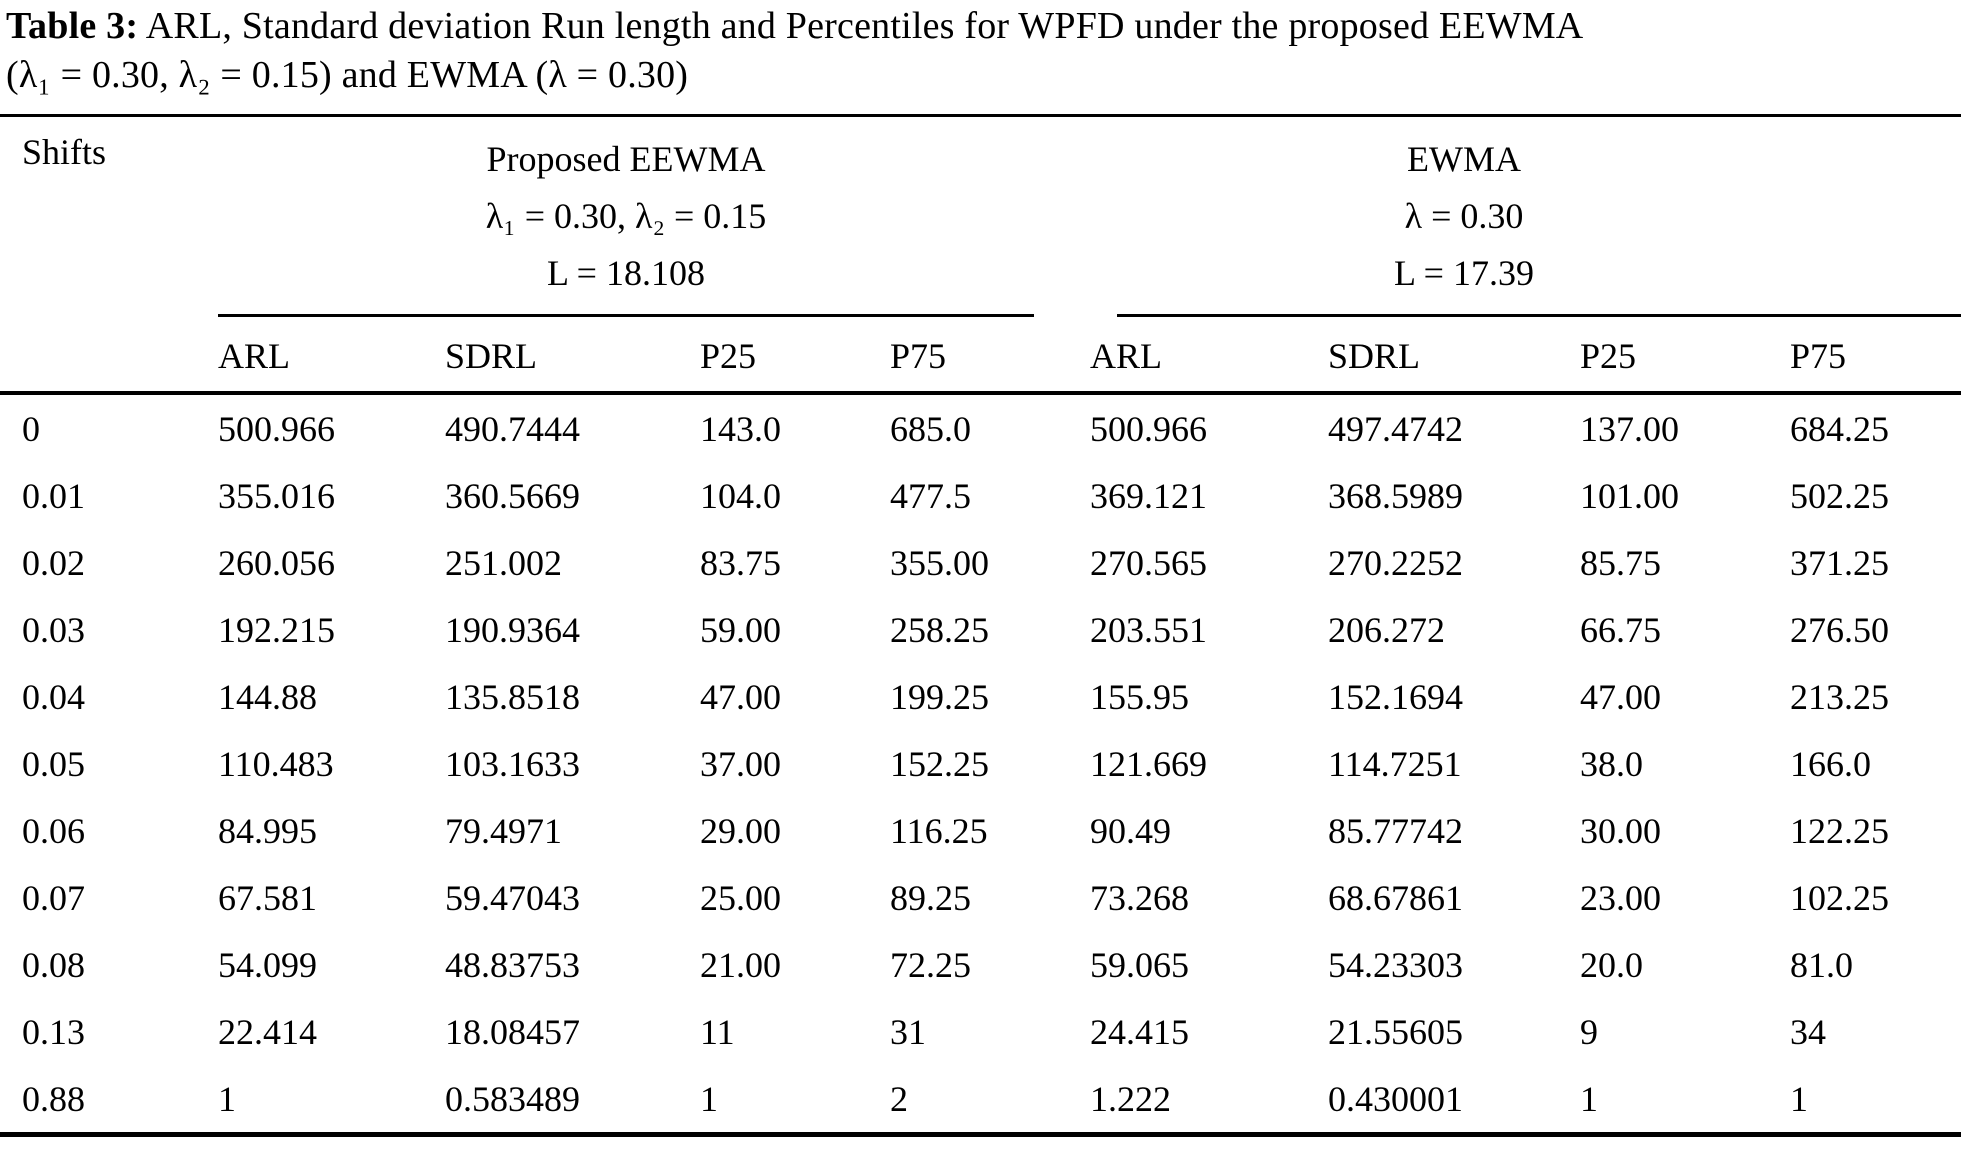 This screenshot has width=1961, height=1152. Describe the element at coordinates (53, 696) in the screenshot. I see `shift-value: 0.04` at that location.